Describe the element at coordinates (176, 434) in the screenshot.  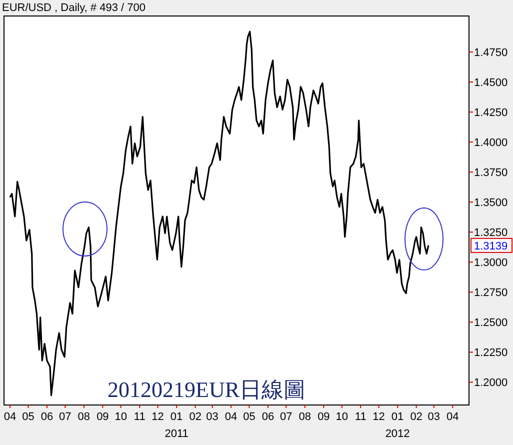
I see `text: 2011` at that location.